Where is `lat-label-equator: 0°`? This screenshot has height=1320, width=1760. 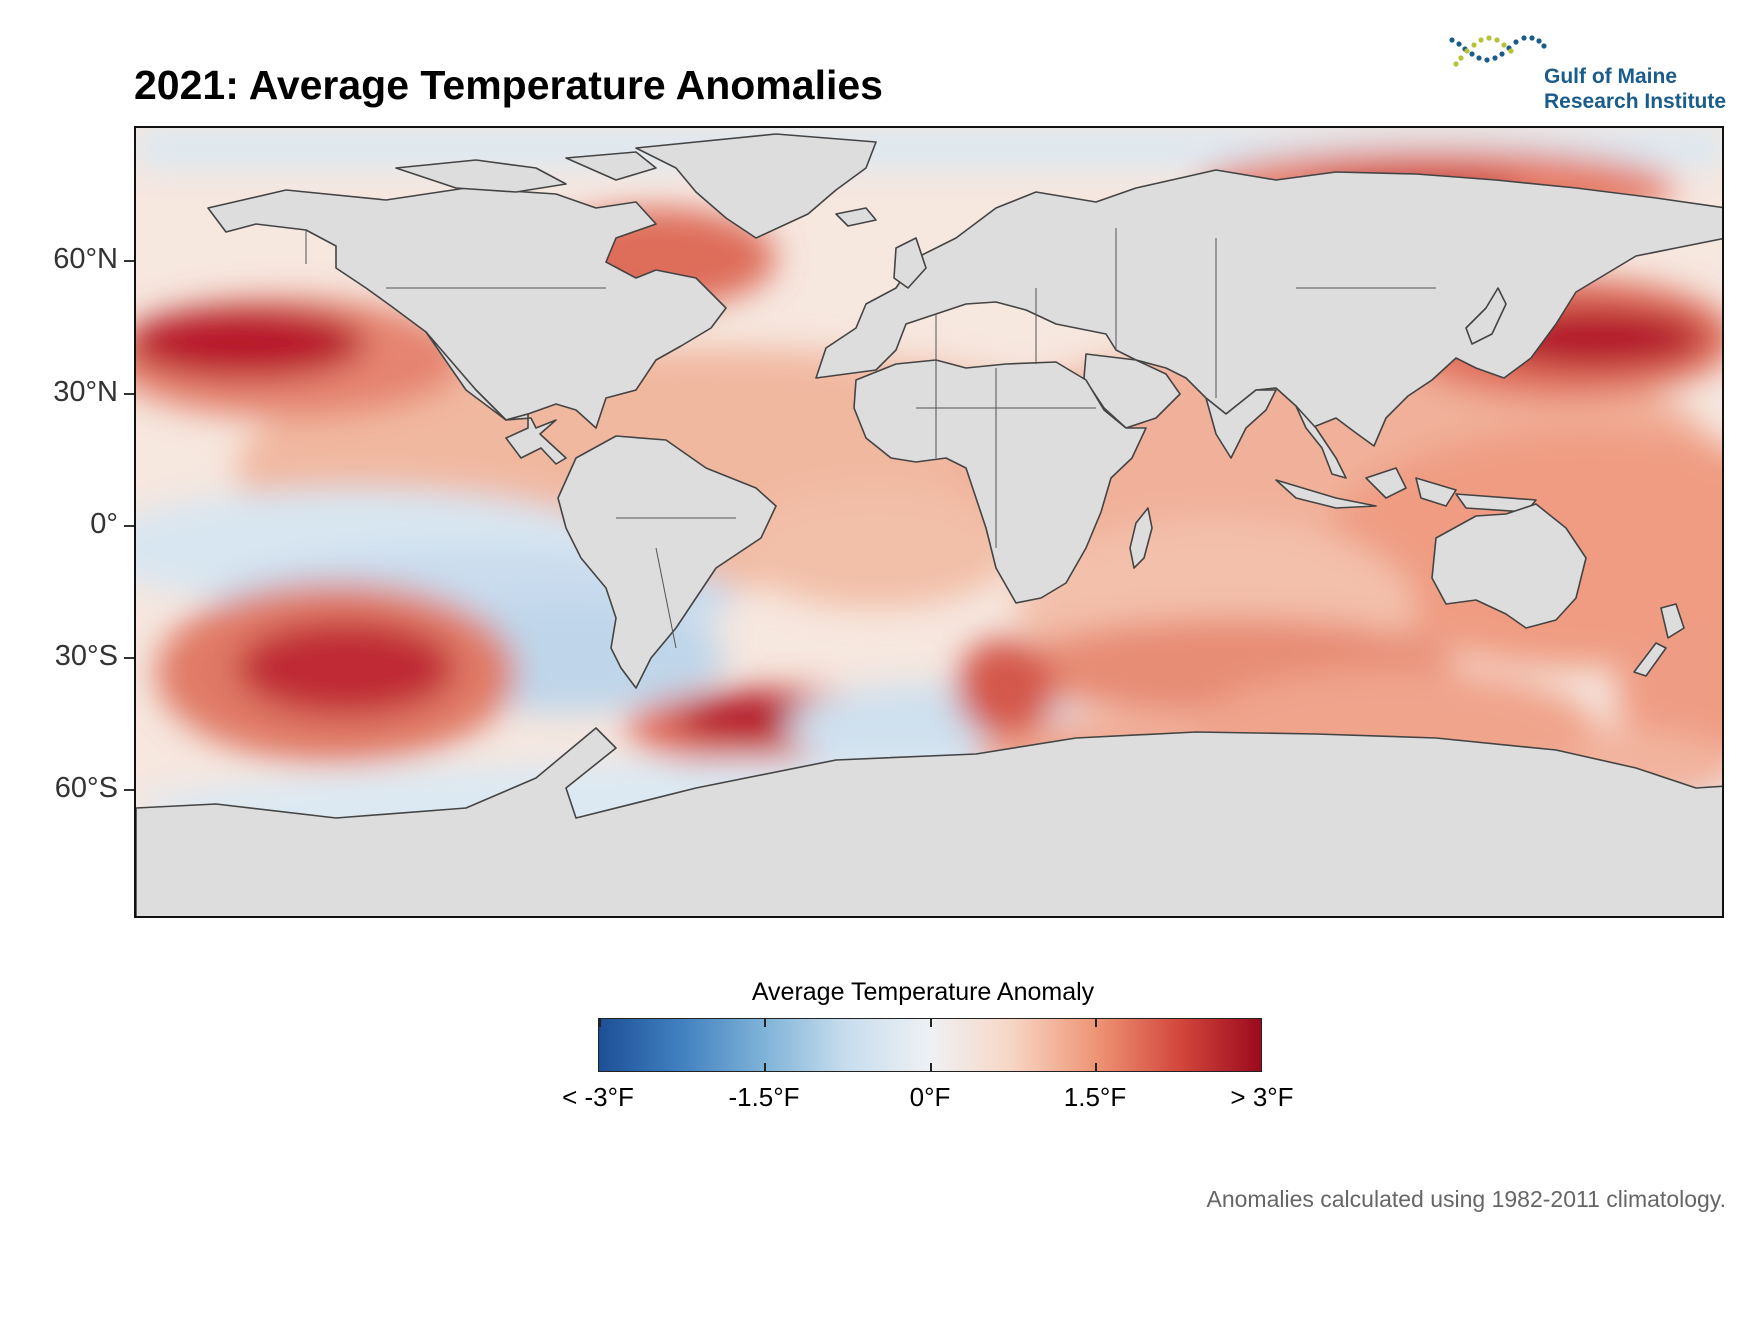 lat-label-equator: 0° is located at coordinates (104, 524).